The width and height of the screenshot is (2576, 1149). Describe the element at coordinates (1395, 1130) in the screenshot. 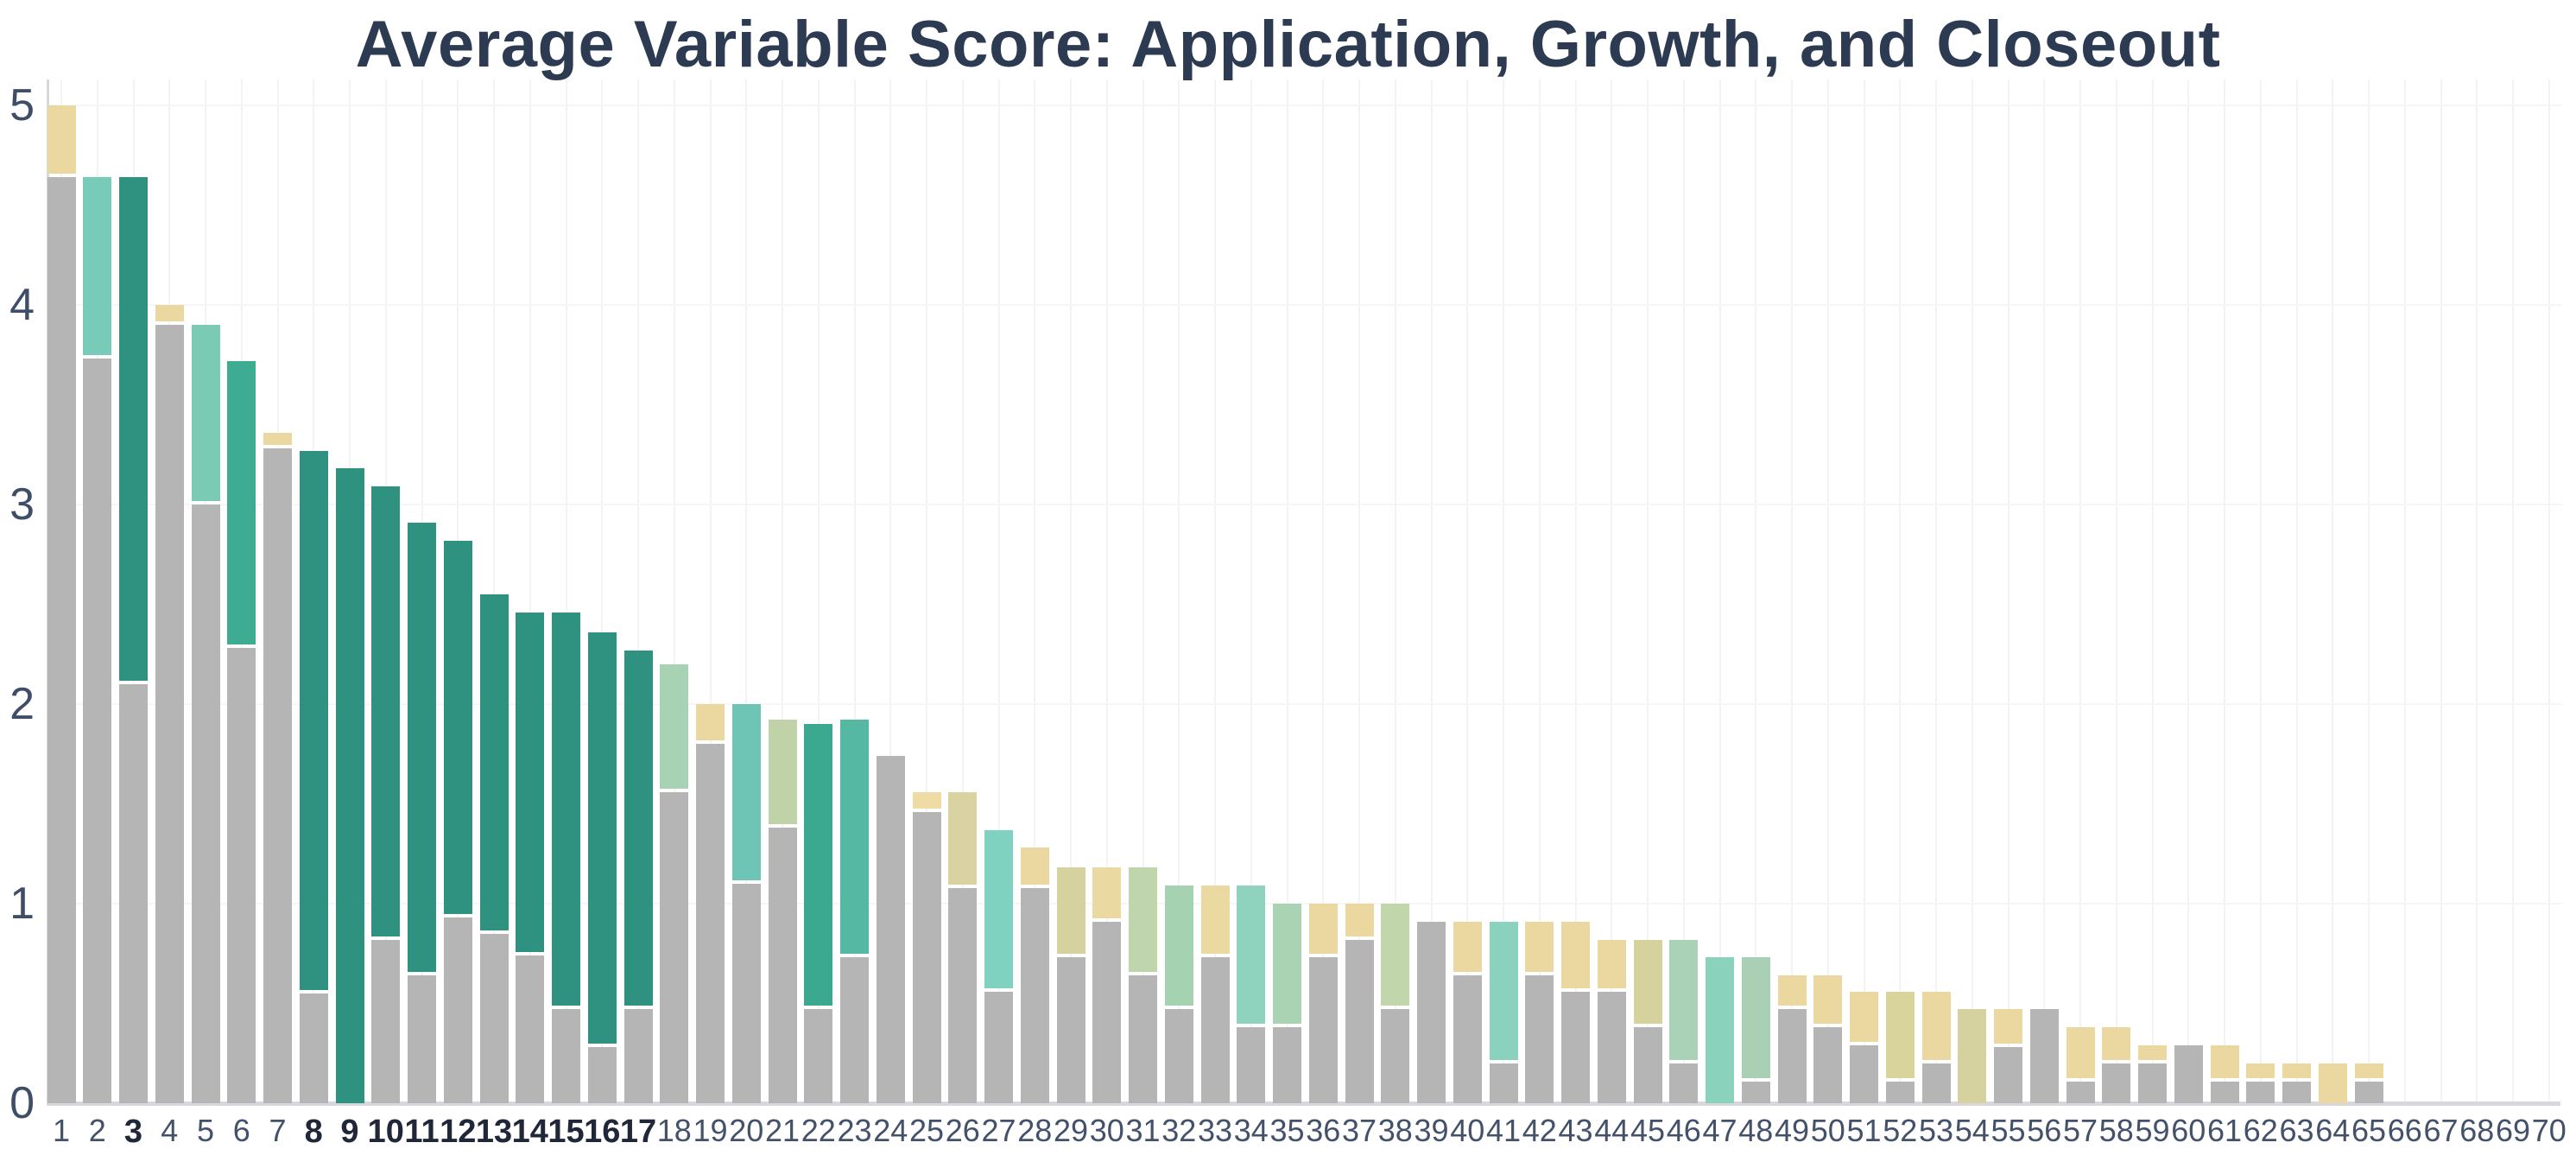

I see `x-axis-tick-label: 38` at that location.